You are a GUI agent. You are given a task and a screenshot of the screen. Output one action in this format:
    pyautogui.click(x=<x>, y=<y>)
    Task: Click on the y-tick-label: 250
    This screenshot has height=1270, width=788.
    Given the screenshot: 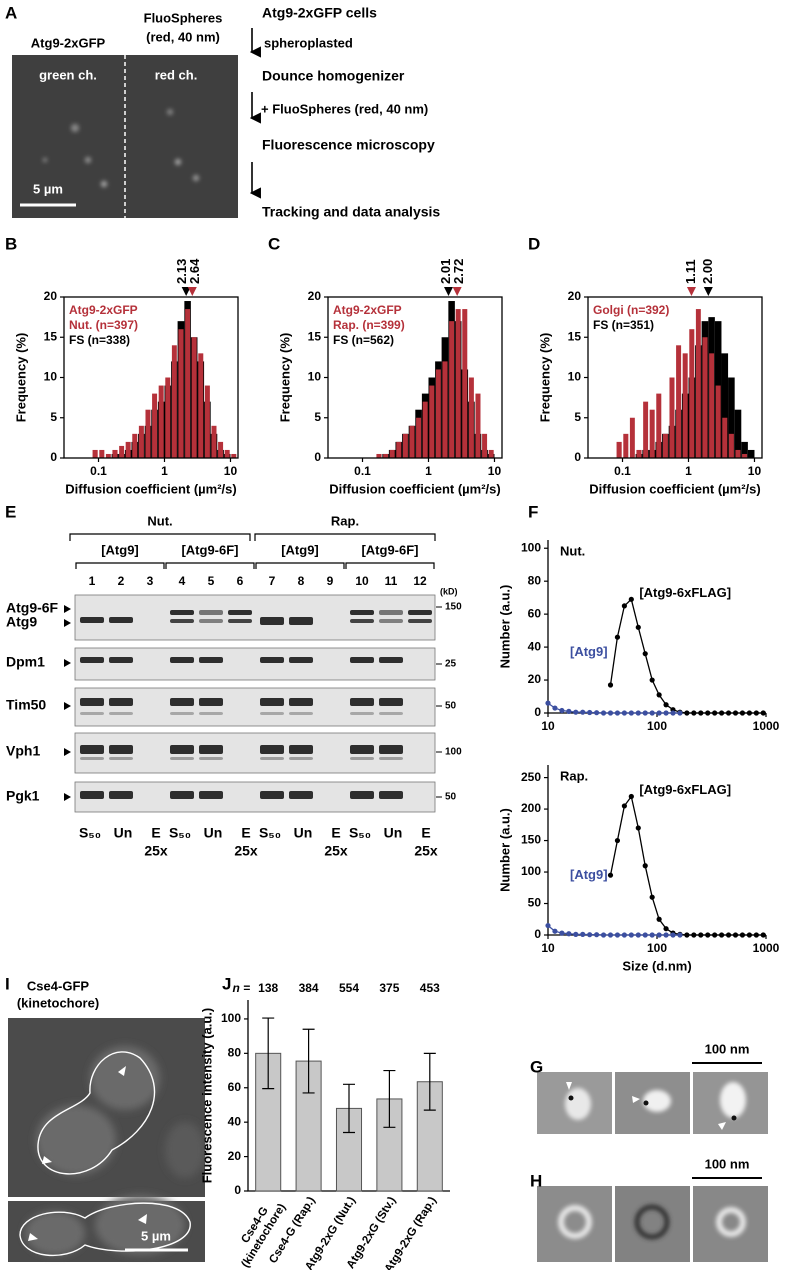 What is the action you would take?
    pyautogui.click(x=531, y=777)
    